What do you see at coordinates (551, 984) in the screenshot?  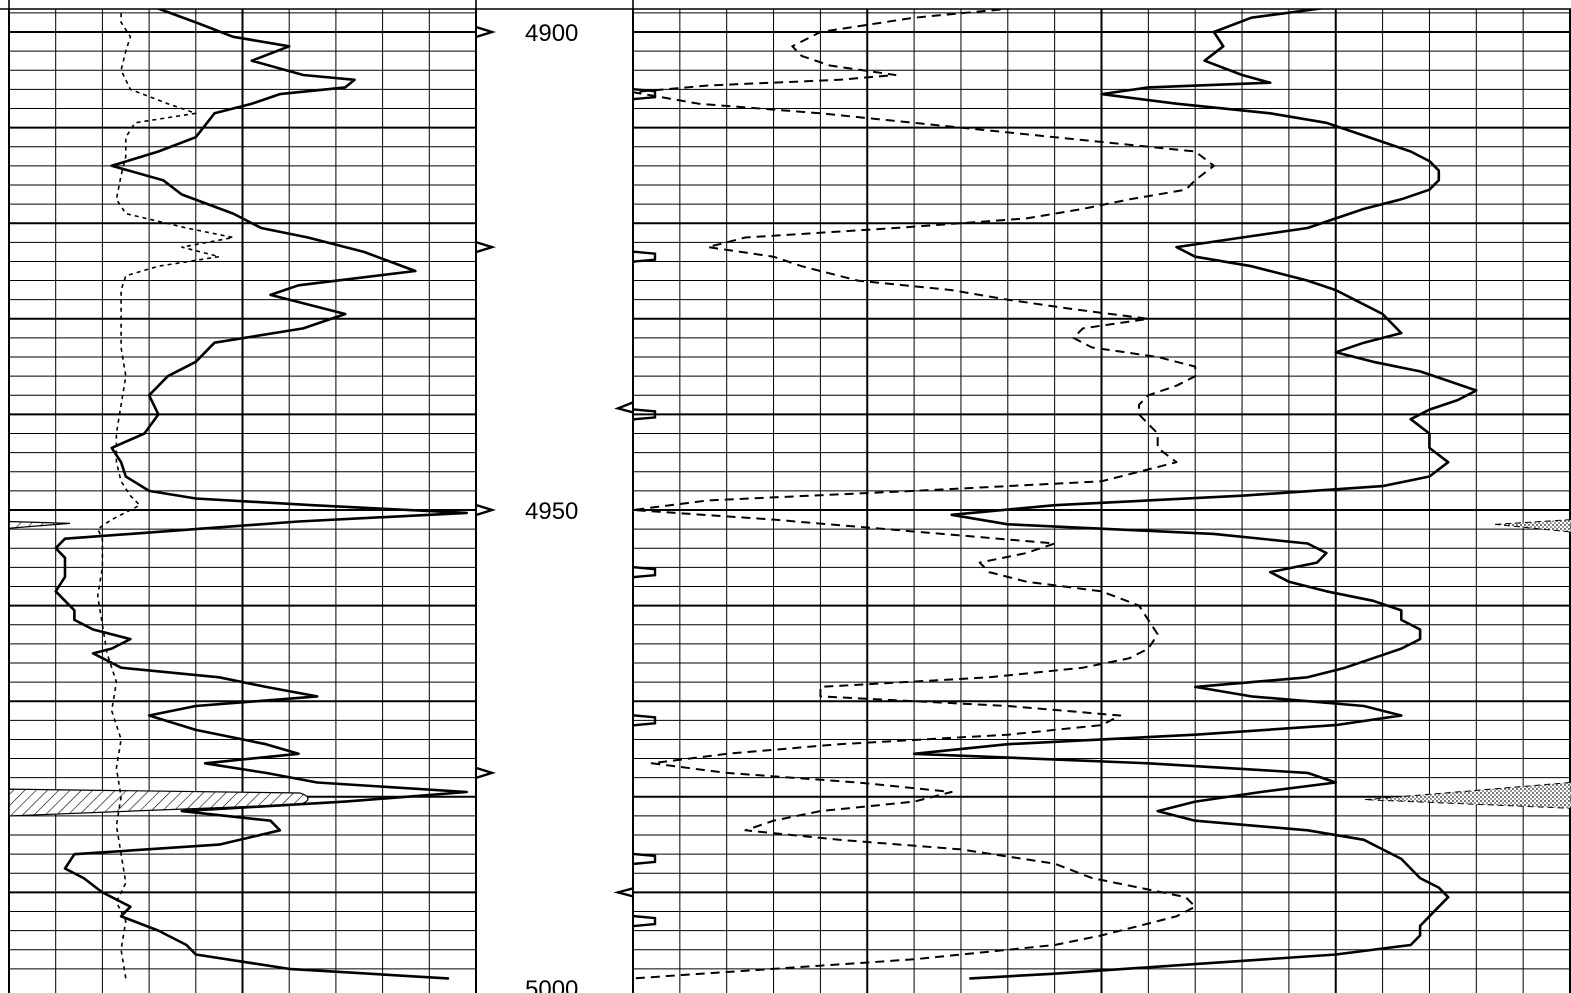 I see `depth-label-5000: 5000` at bounding box center [551, 984].